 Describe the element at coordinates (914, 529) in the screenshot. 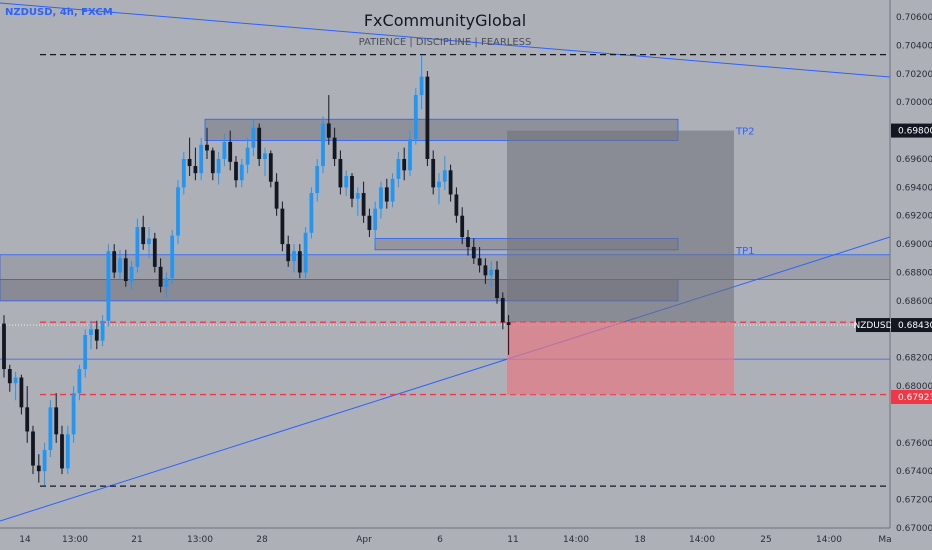

I see `price-tick-label: 0.67000` at that location.